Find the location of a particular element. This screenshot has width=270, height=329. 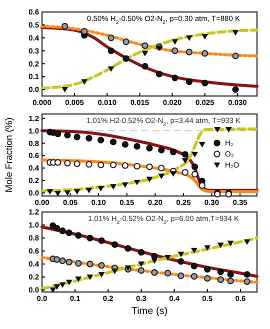

x-axis-title: Time (s) is located at coordinates (149, 311).